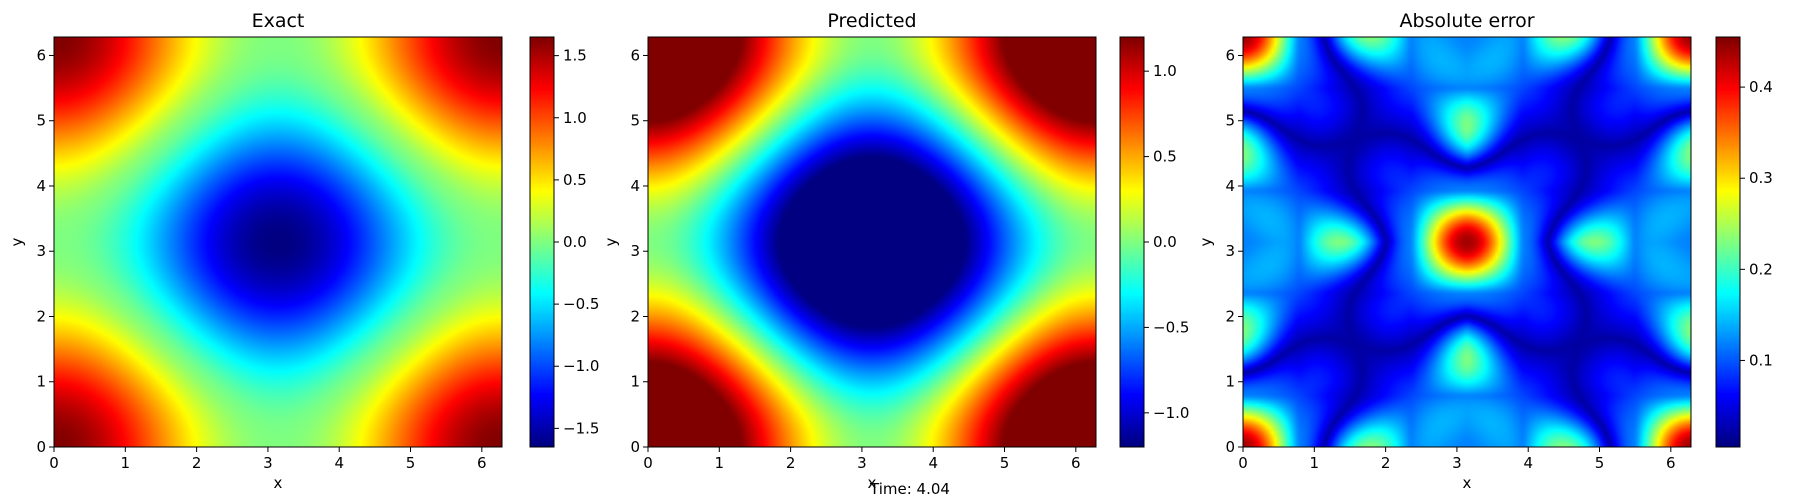 The height and width of the screenshot is (500, 1800). I want to click on chart-title: Exact, so click(278, 21).